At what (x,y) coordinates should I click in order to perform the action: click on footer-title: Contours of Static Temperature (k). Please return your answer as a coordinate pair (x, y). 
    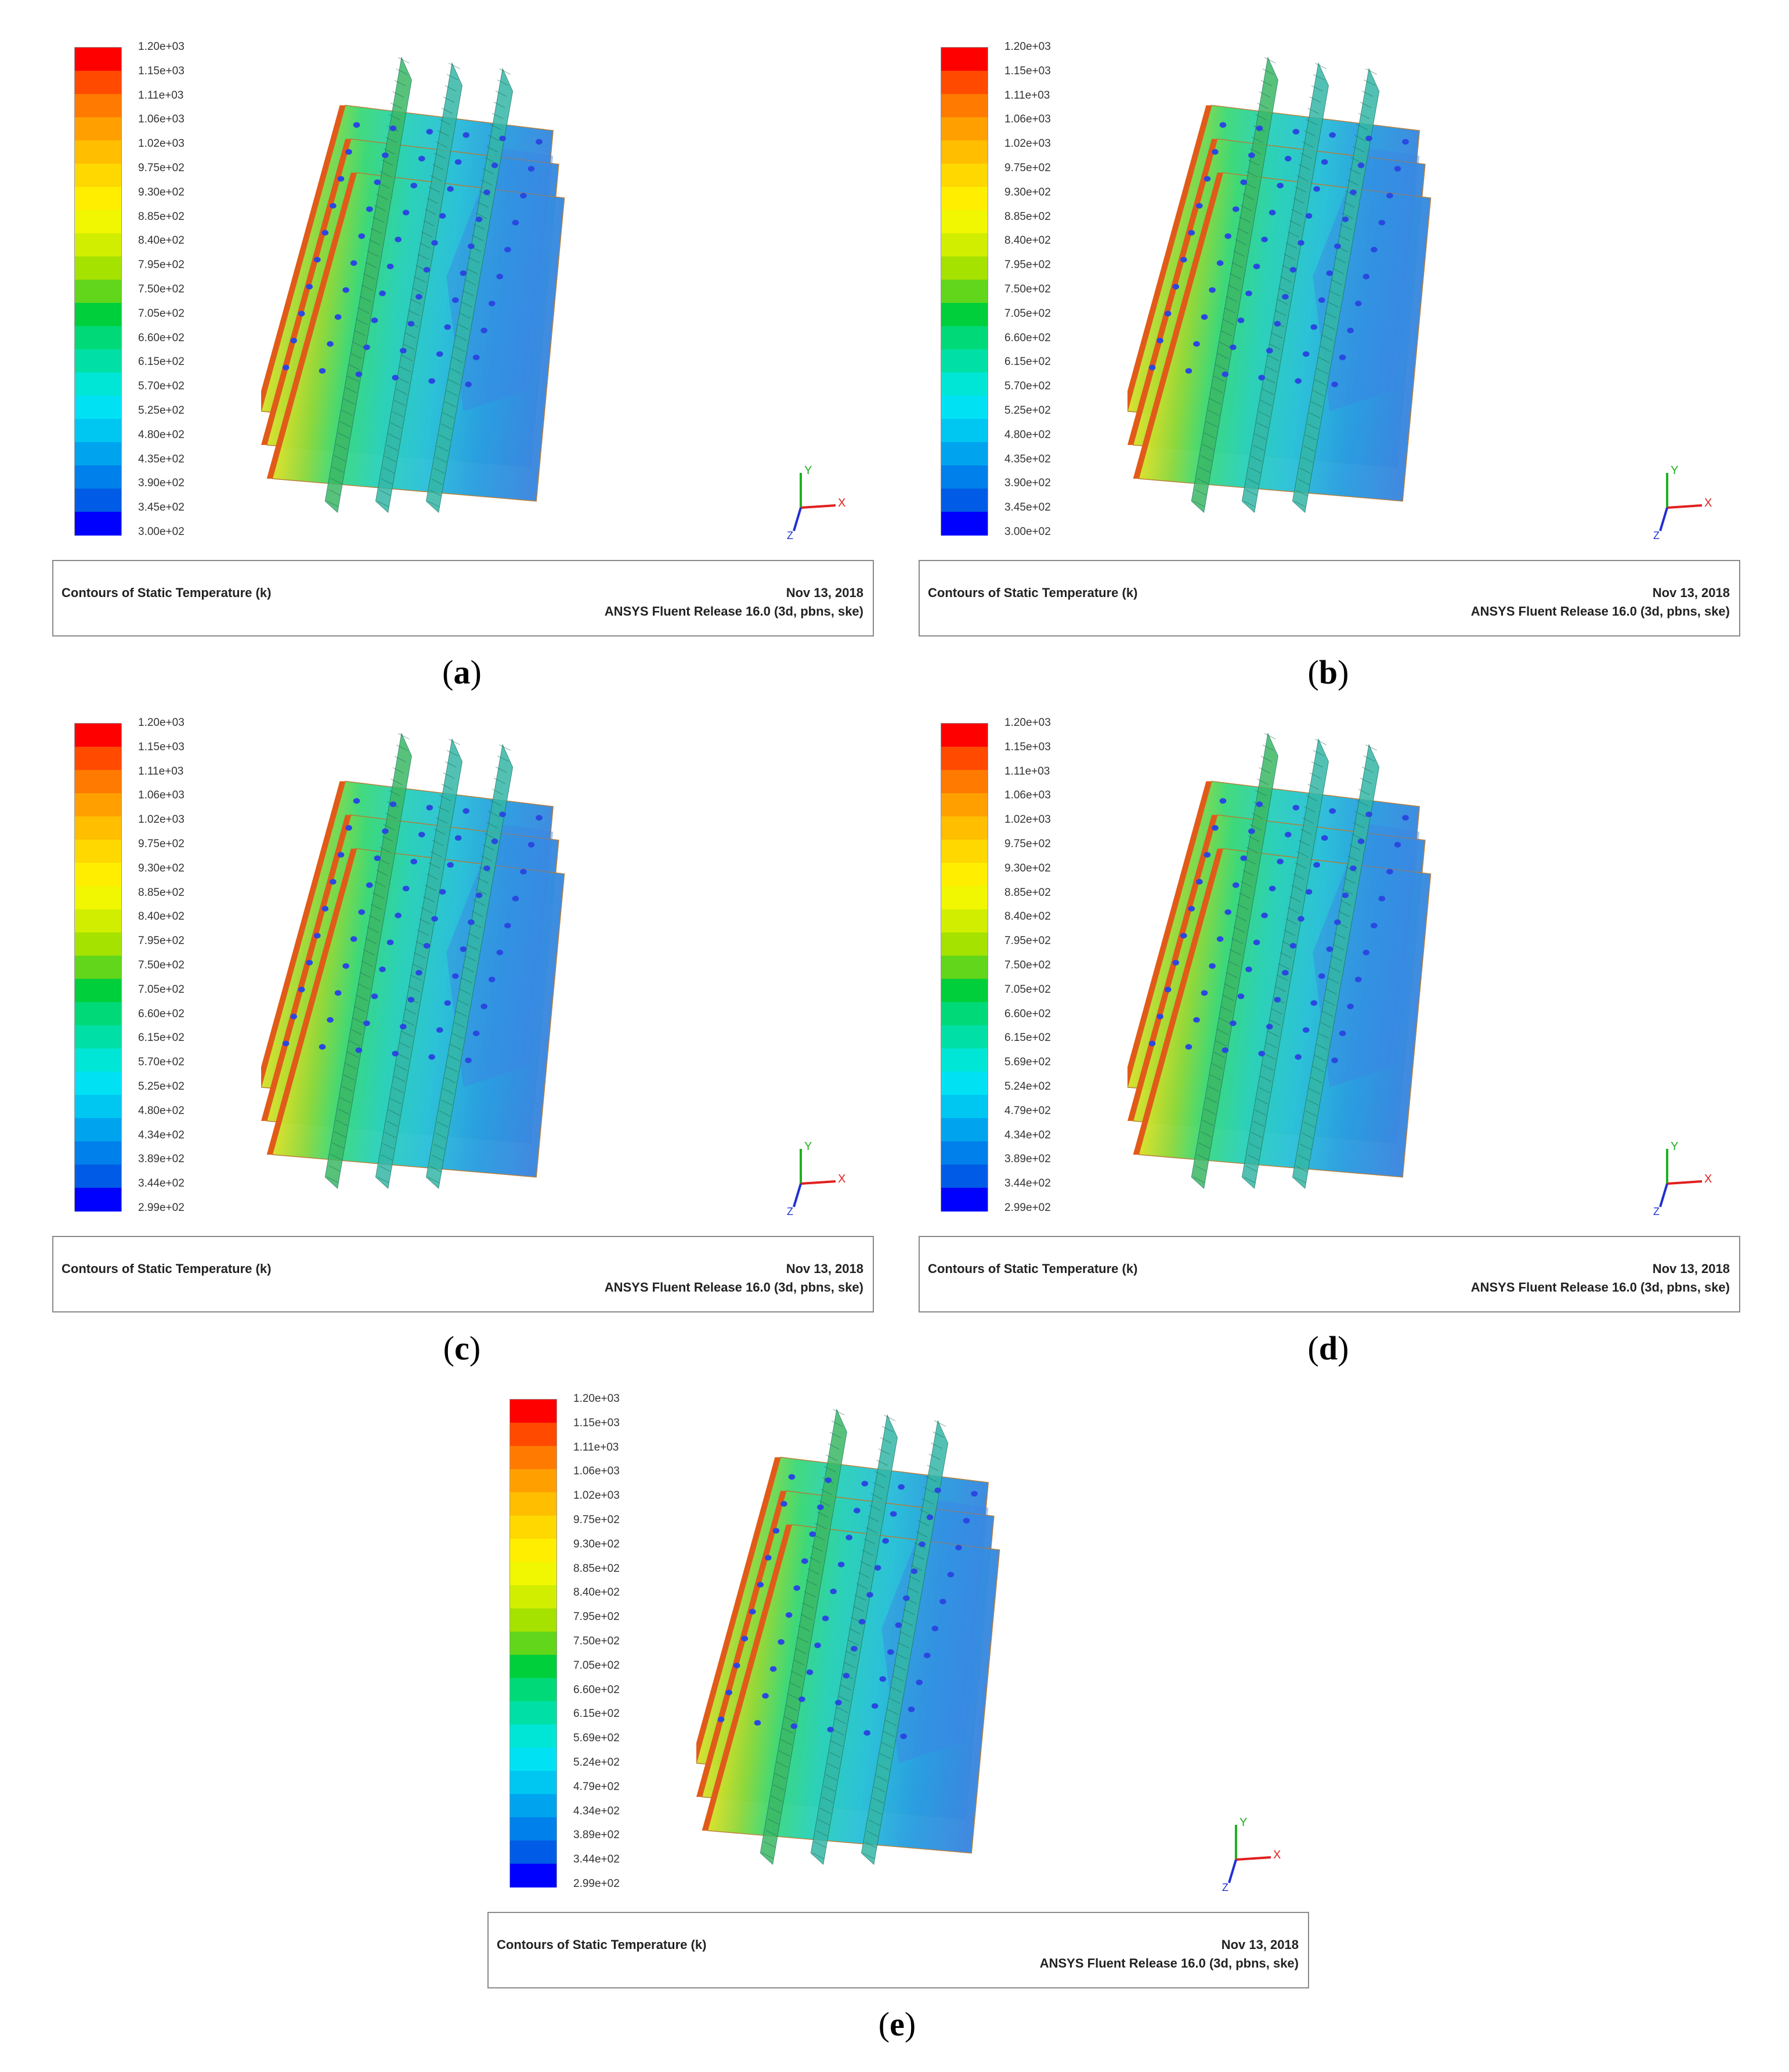
    Looking at the image, I should click on (1033, 1268).